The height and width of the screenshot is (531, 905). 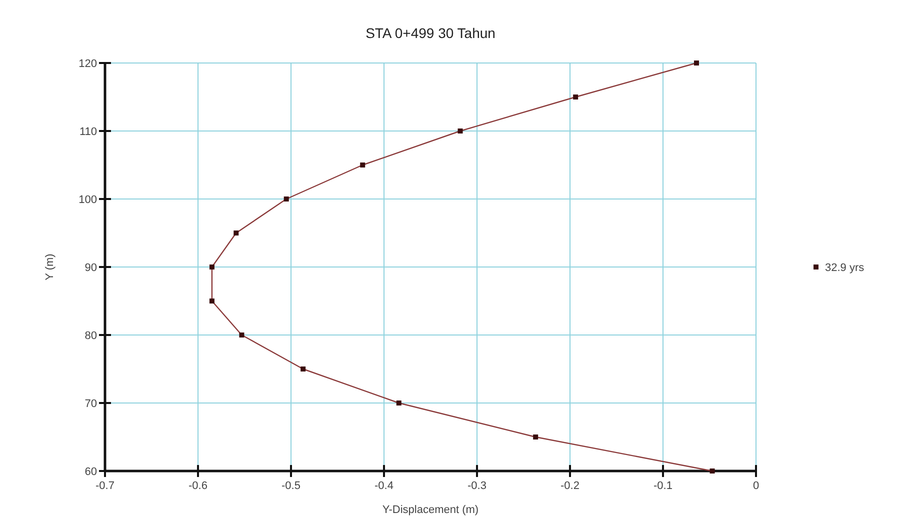 What do you see at coordinates (87, 64) in the screenshot?
I see `y-tick-label: 120` at bounding box center [87, 64].